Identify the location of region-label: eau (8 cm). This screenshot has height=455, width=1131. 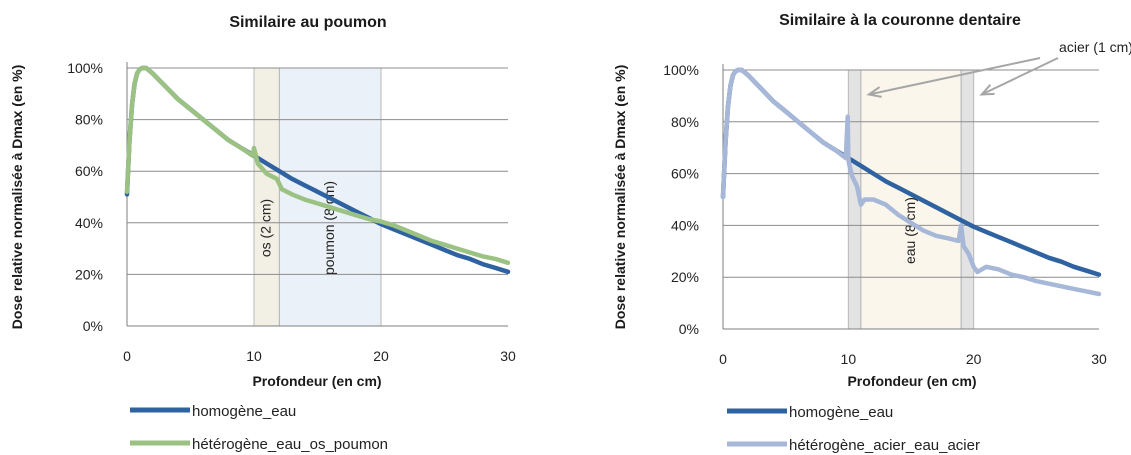
(910, 230).